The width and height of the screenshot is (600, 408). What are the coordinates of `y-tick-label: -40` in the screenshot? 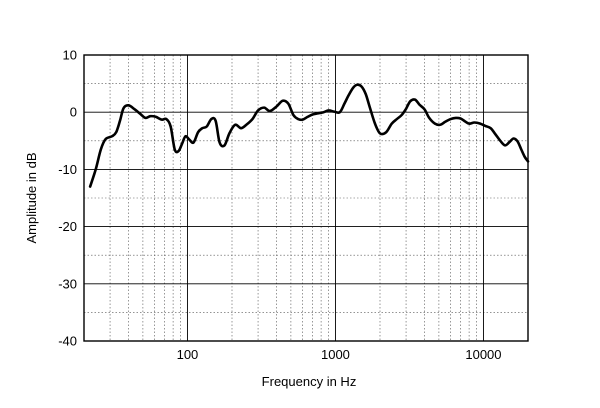 It's located at (67, 341).